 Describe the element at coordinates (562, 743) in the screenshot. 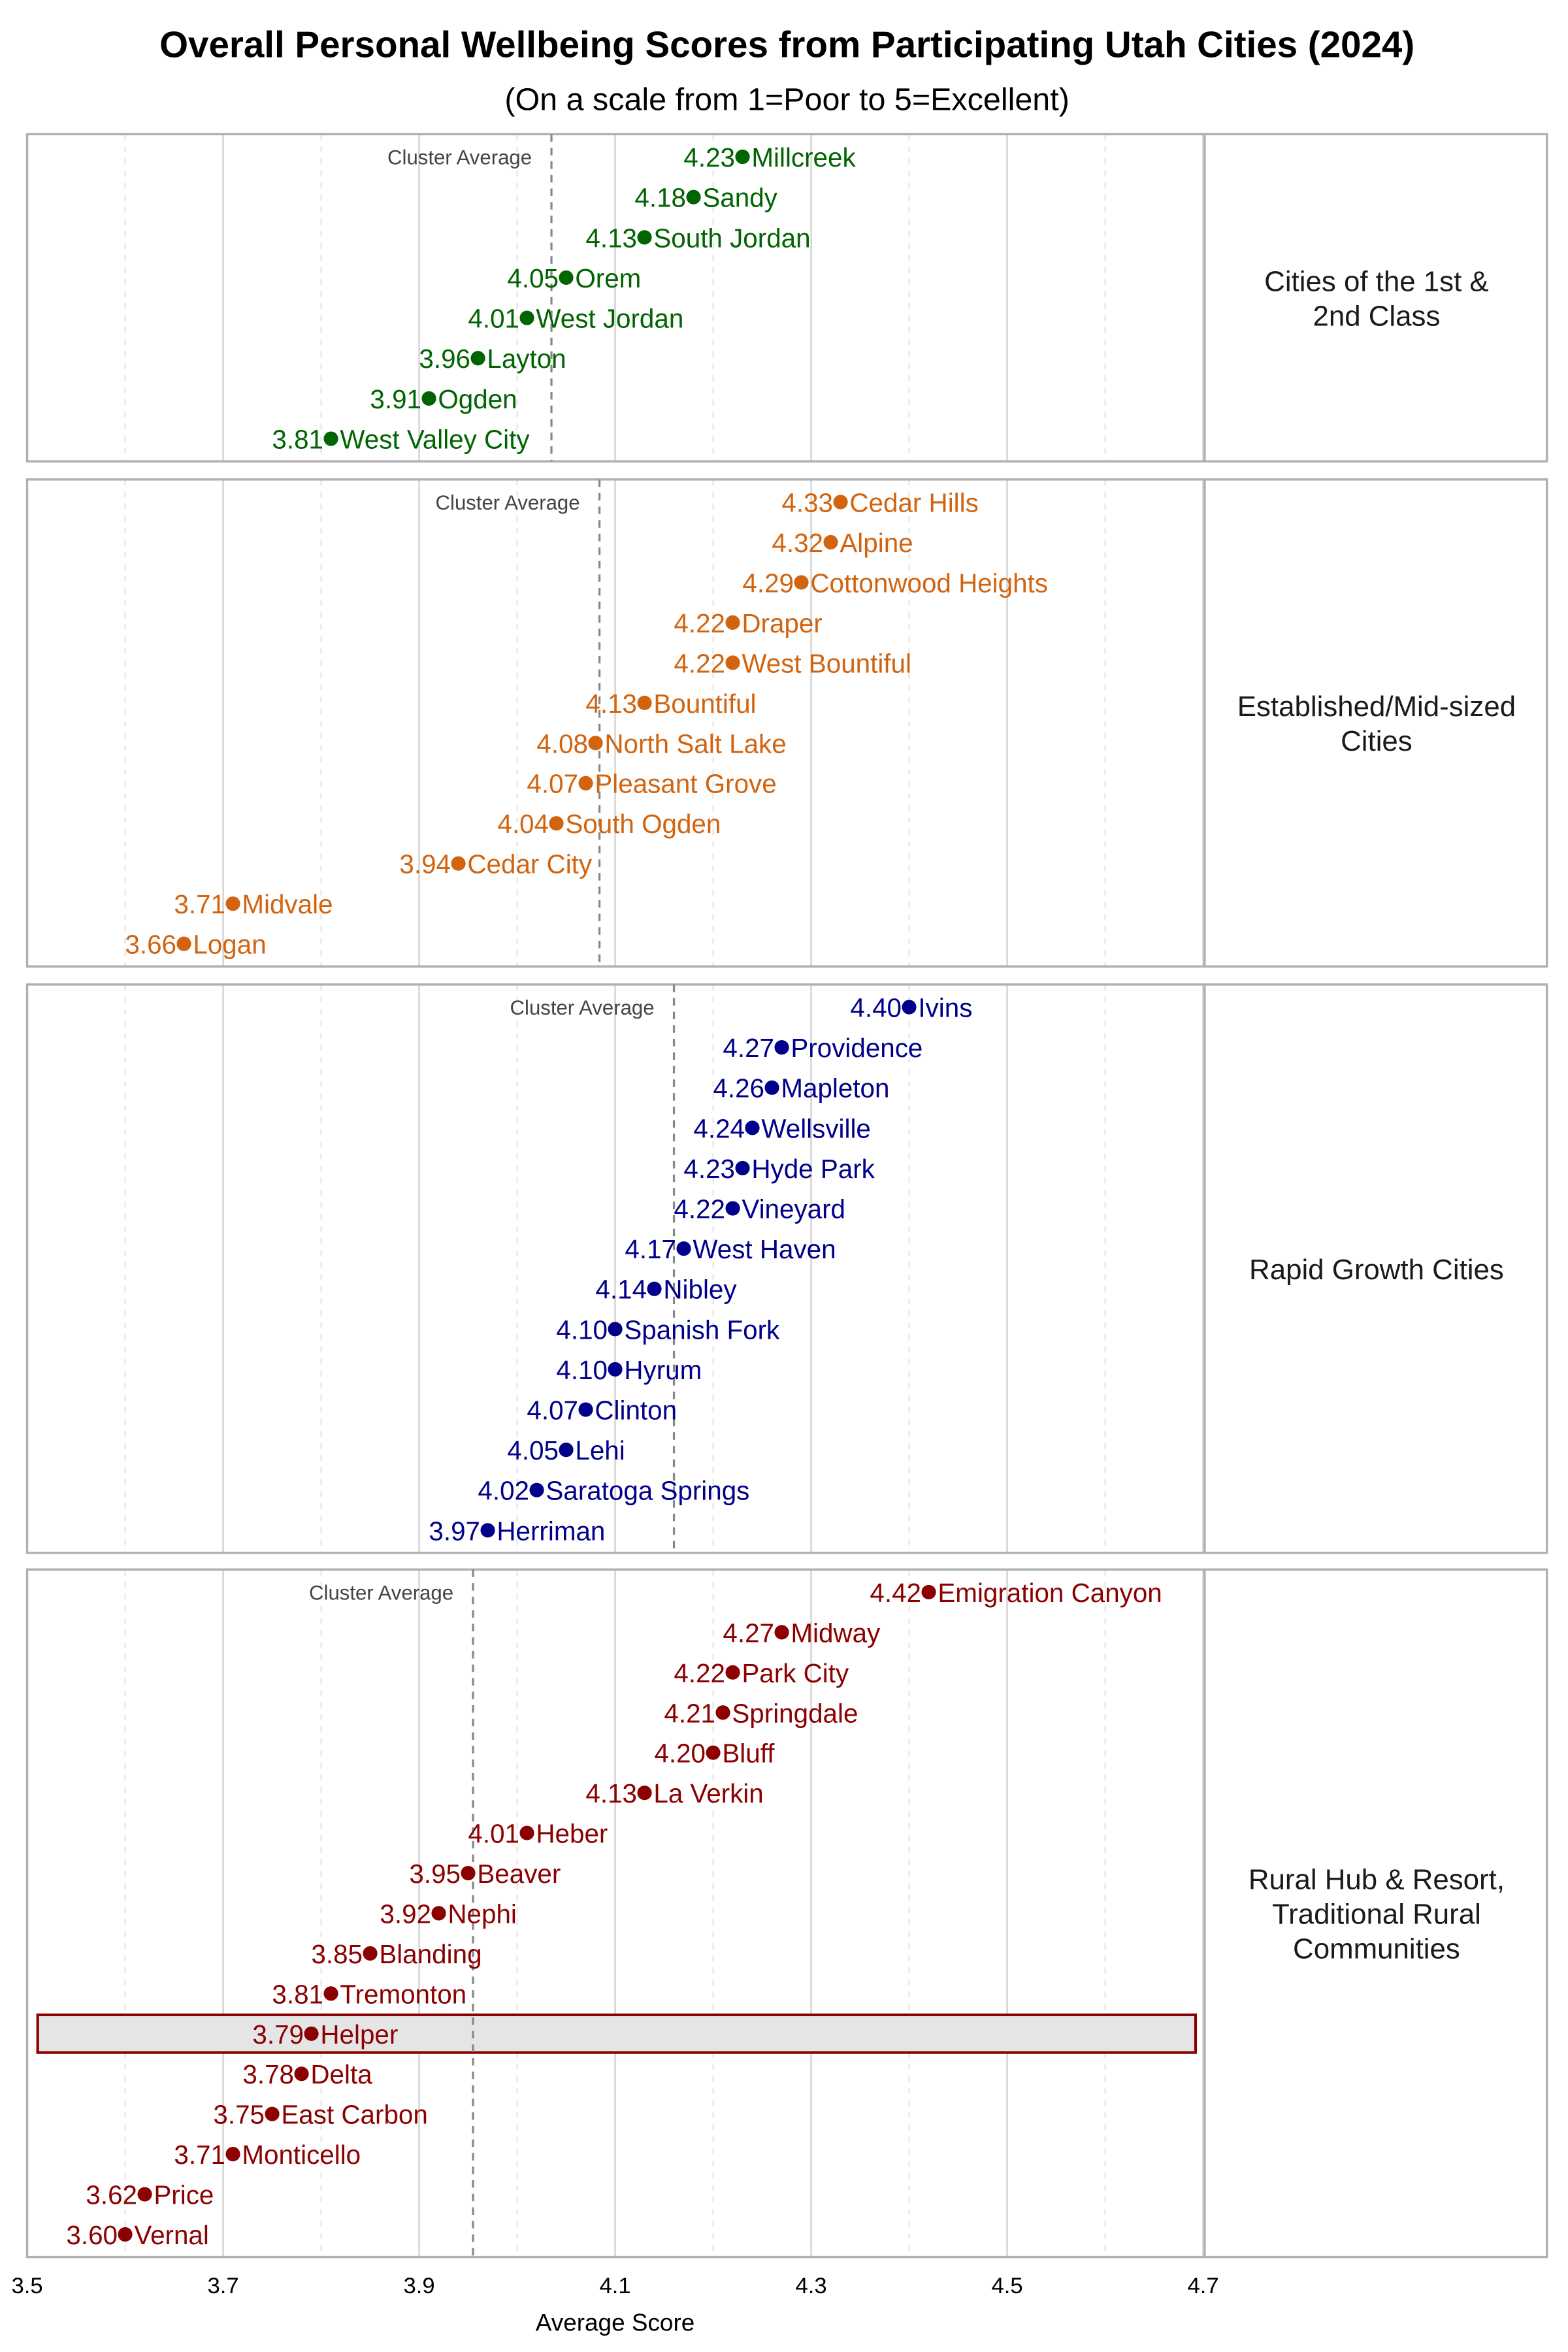

I see `value-label: 4.08` at that location.